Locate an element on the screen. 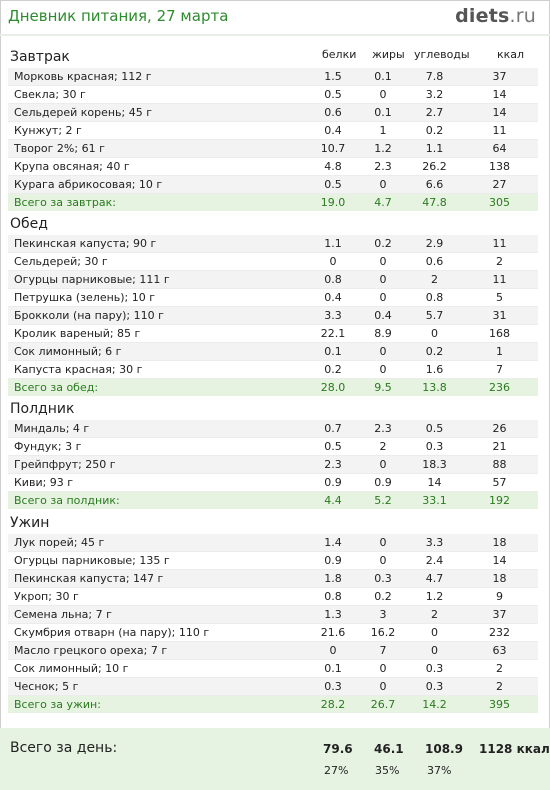 The image size is (550, 790). food-name: Кунжут; 2 г is located at coordinates (158, 130).